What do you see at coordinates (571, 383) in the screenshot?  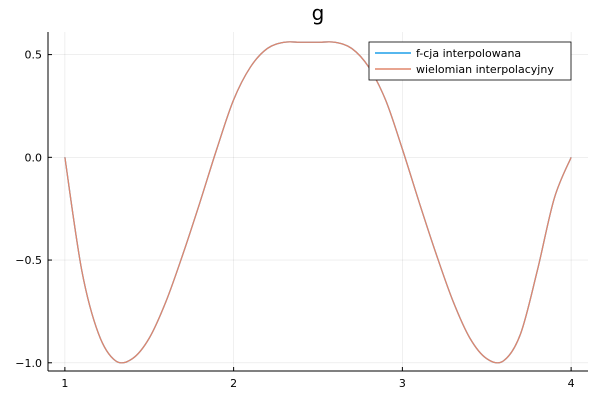 I see `x-tick-label: 4` at bounding box center [571, 383].